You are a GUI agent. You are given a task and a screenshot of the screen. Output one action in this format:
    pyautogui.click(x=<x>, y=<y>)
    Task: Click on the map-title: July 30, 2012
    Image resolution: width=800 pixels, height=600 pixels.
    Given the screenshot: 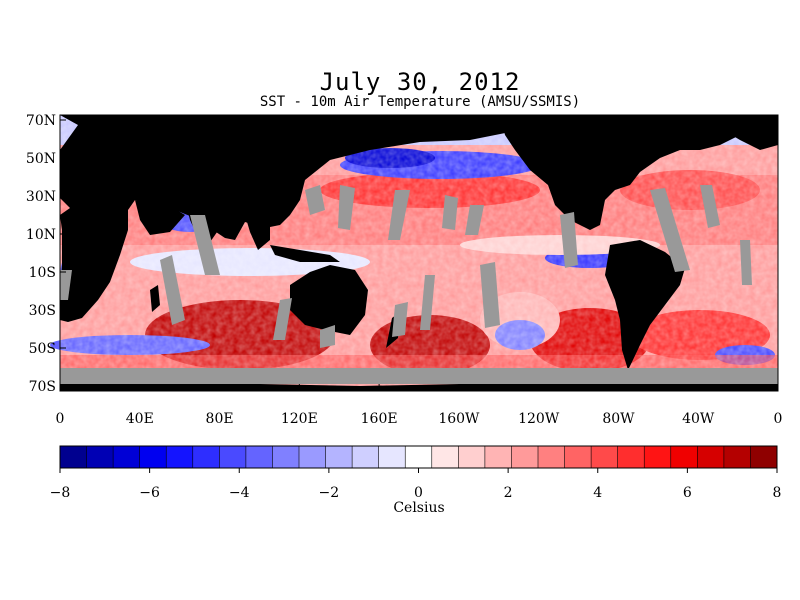 What is the action you would take?
    pyautogui.click(x=420, y=82)
    